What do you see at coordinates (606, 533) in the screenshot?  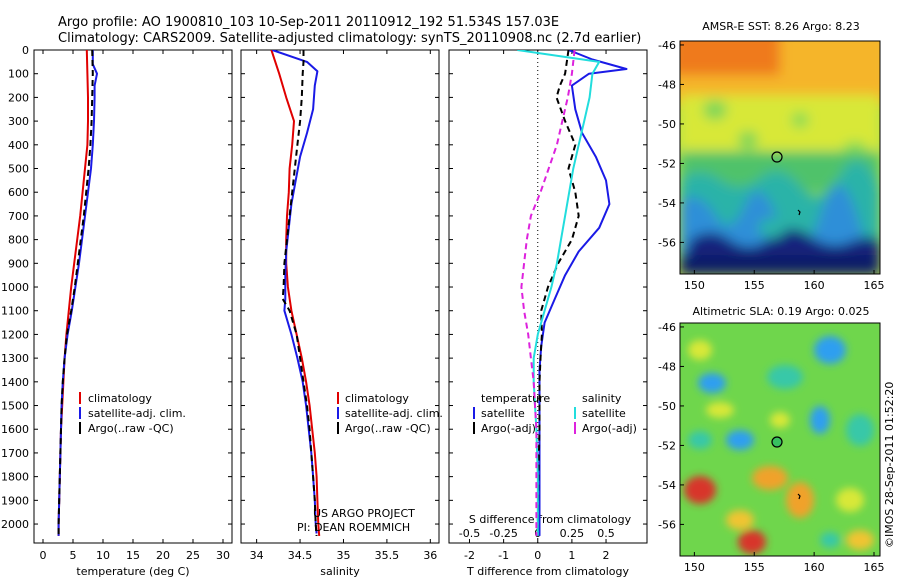 I see `x2-tick-label: 0.5` at bounding box center [606, 533].